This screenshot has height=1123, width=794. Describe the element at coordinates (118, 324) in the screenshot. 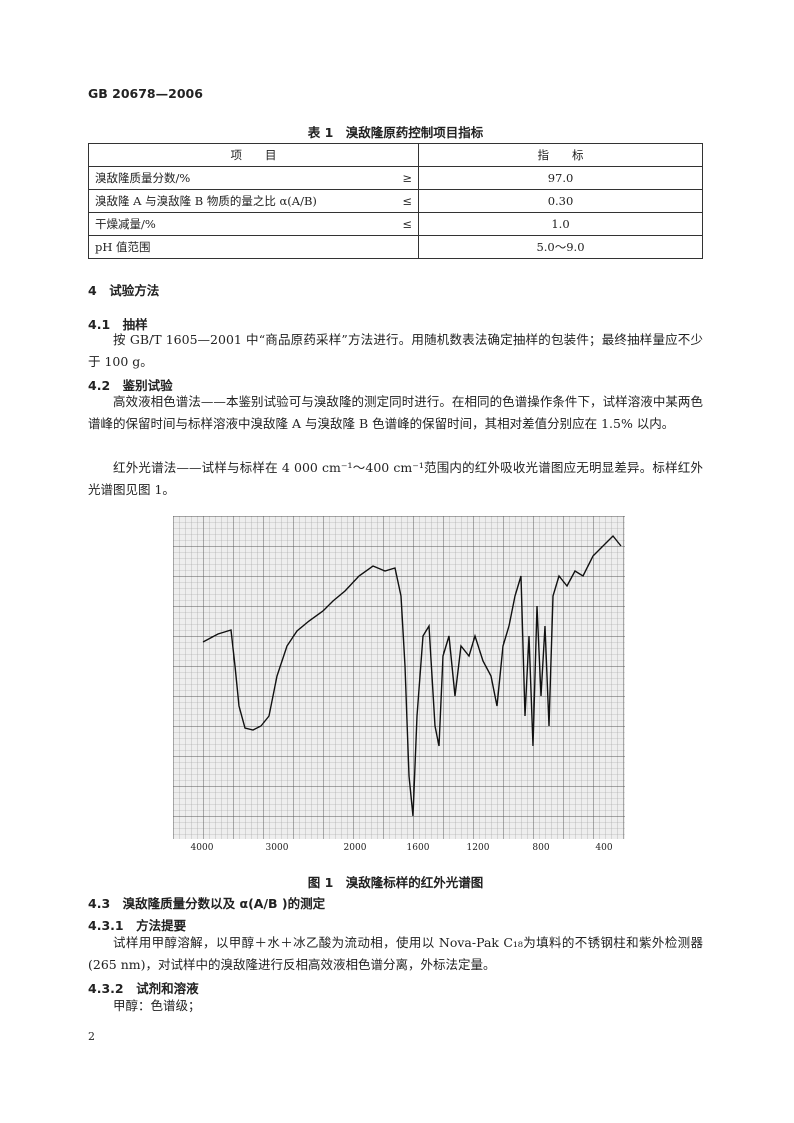

I see `section-heading: 4.1 抽样` at that location.